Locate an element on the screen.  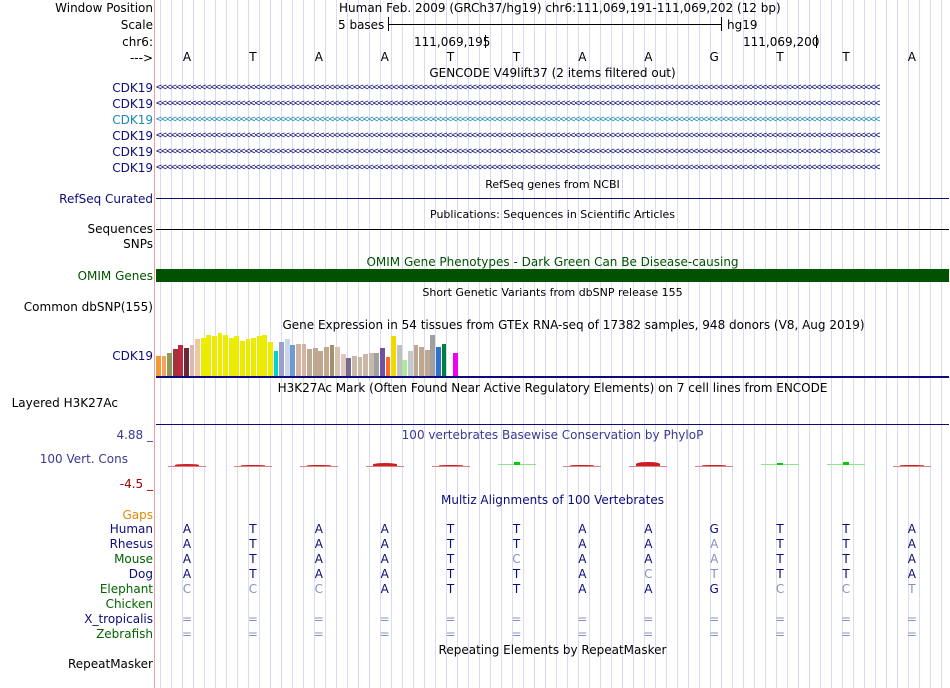
species-label: X_tropicalis is located at coordinates (118, 619).